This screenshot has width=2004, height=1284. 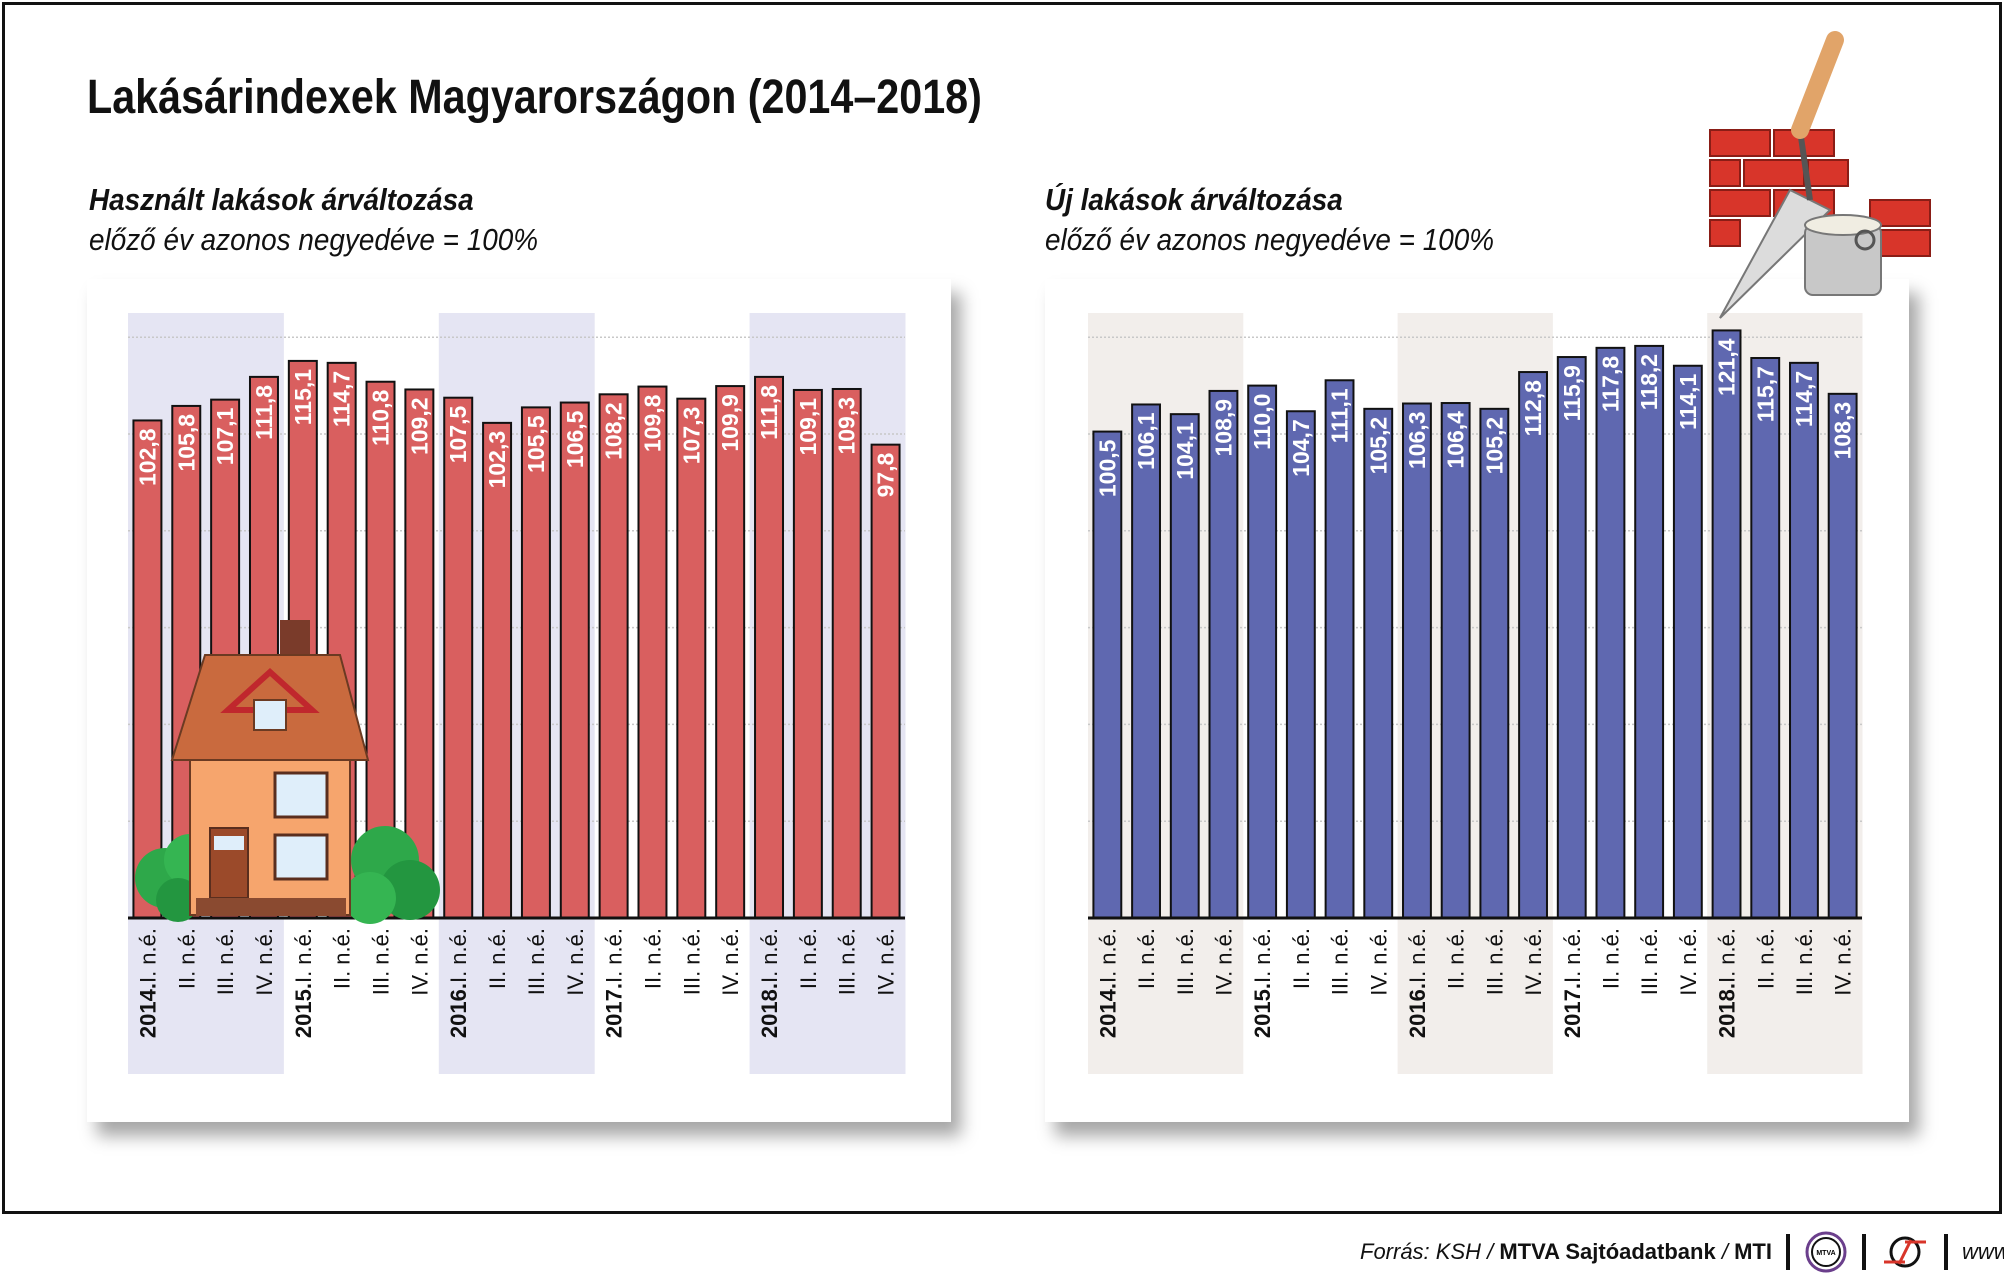 What do you see at coordinates (536, 444) in the screenshot?
I see `bar-value-label: 105,5` at bounding box center [536, 444].